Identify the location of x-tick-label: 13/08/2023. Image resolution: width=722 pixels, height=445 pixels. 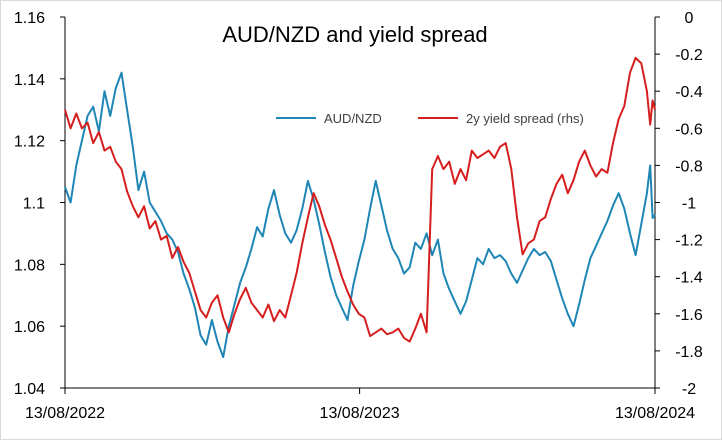
(360, 413).